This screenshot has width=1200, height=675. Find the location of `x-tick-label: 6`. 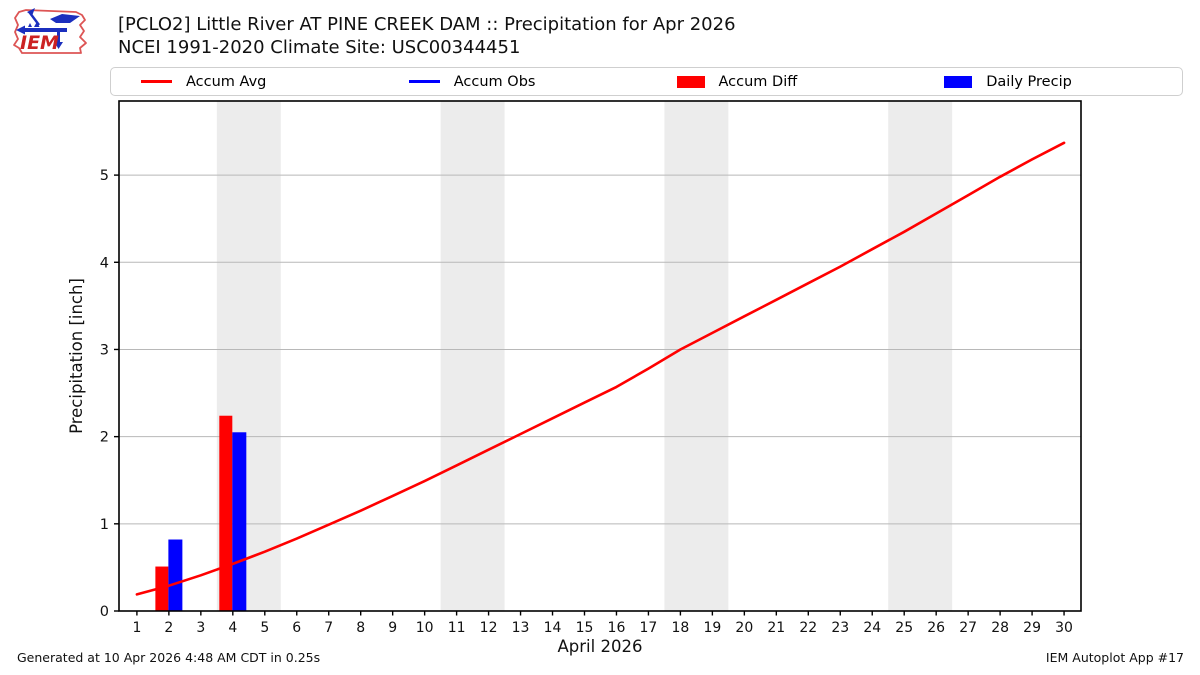

x-tick-label: 6 is located at coordinates (296, 628).